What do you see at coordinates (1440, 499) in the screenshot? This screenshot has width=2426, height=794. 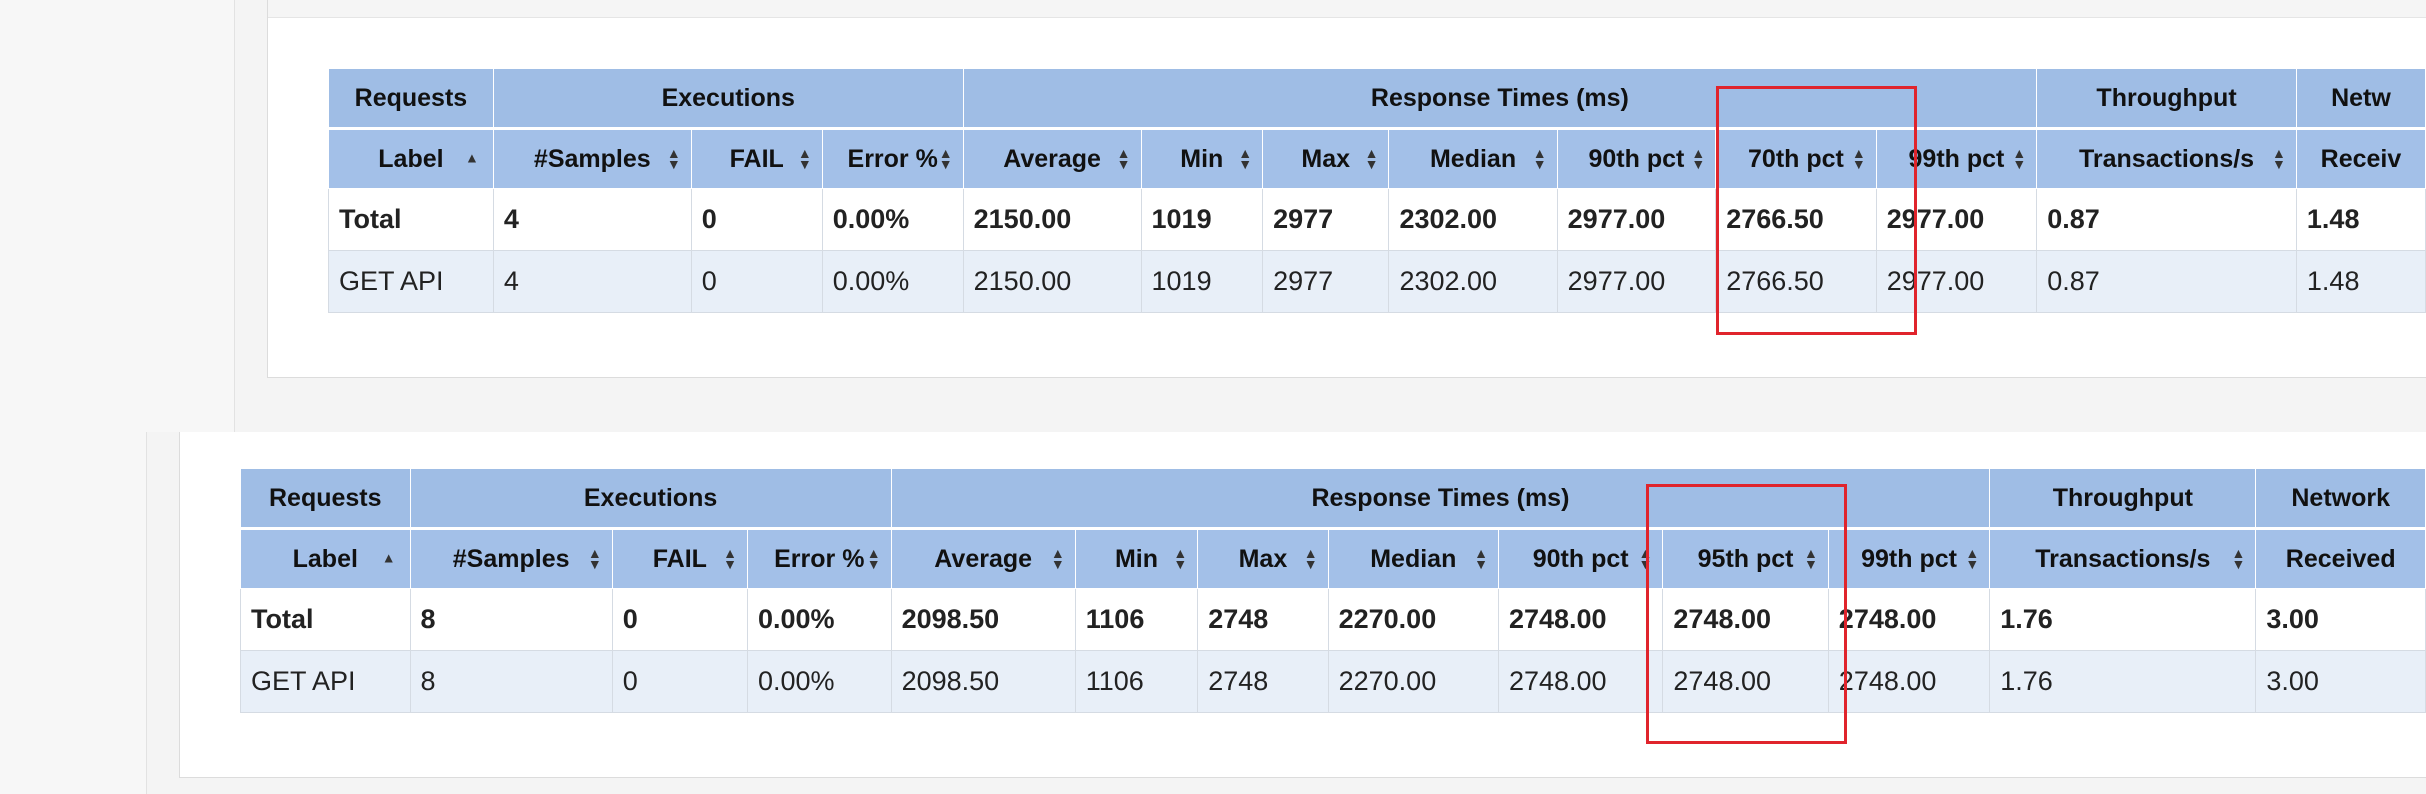 I see `group-header-response-times-ms: Response Times (ms)` at bounding box center [1440, 499].